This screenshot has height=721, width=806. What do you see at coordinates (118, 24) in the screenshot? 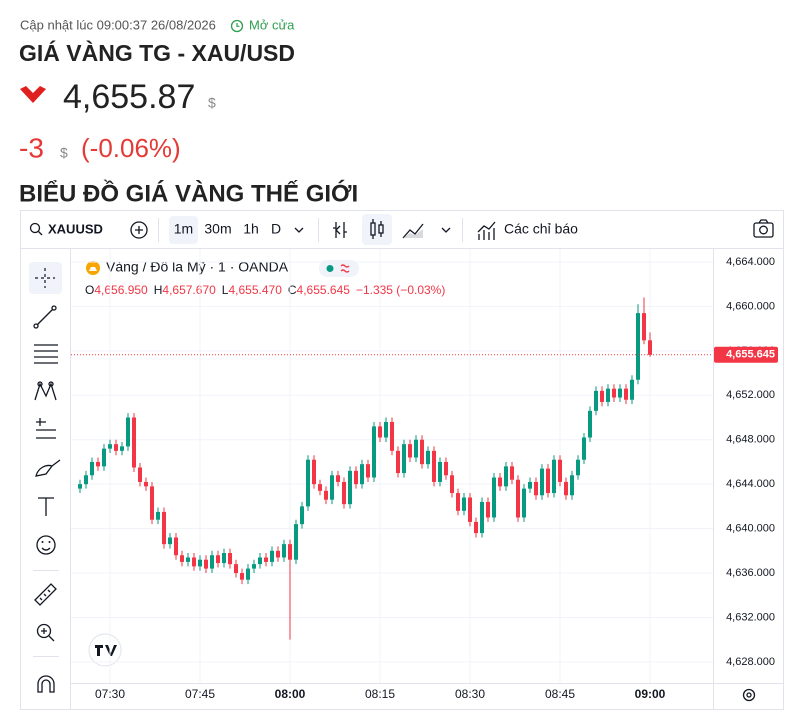
I see `updated-time: Cập nhật lúc 09:00:37 26/08/2026` at bounding box center [118, 24].